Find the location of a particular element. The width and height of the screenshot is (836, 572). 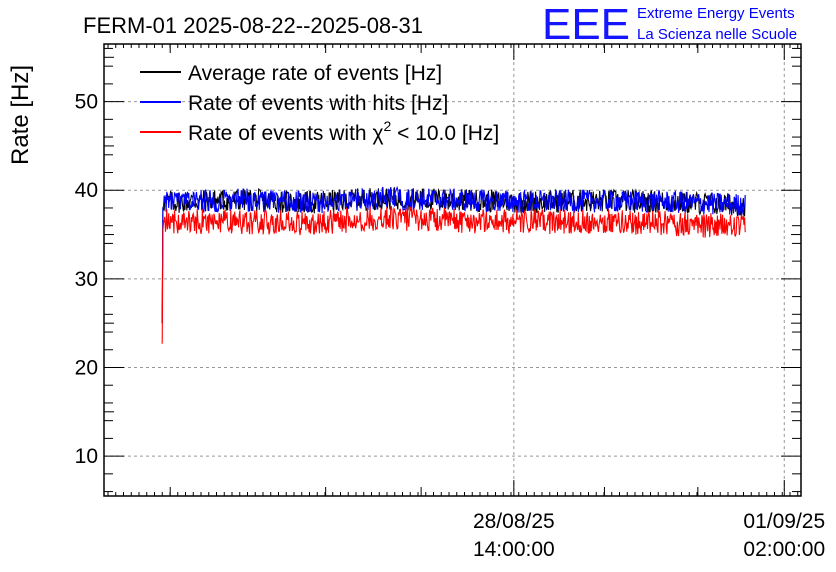

eee-logo-mark: EEE is located at coordinates (586, 24).